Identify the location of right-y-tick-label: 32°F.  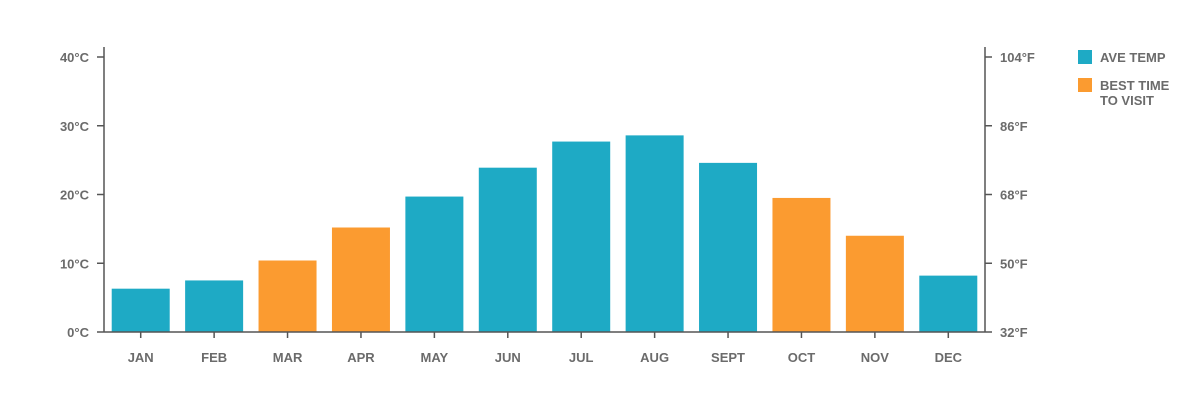
(1014, 332).